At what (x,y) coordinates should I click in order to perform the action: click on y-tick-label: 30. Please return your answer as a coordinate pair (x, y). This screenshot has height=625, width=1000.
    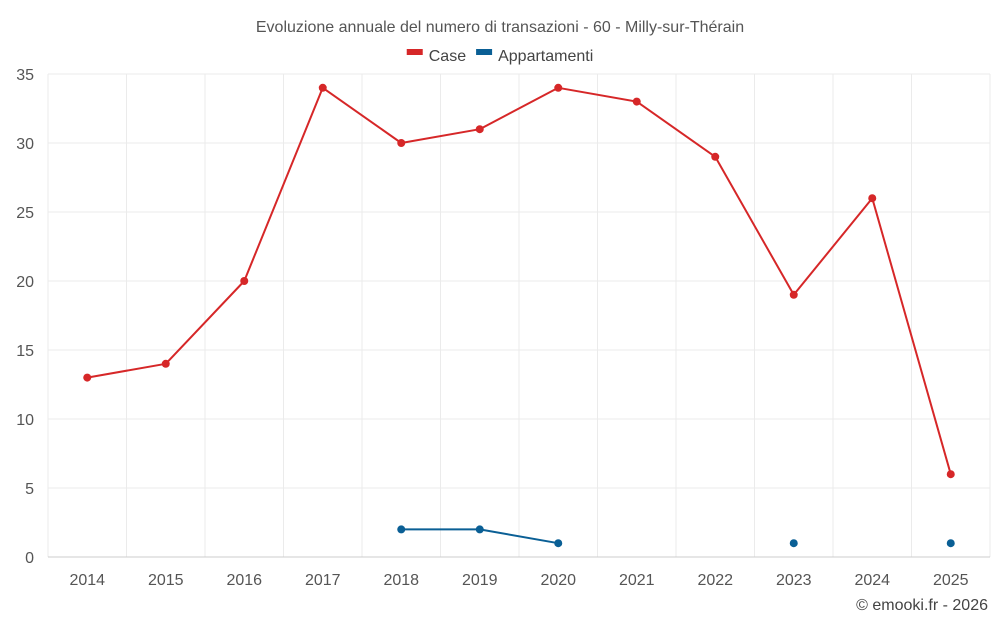
    Looking at the image, I should click on (25, 144).